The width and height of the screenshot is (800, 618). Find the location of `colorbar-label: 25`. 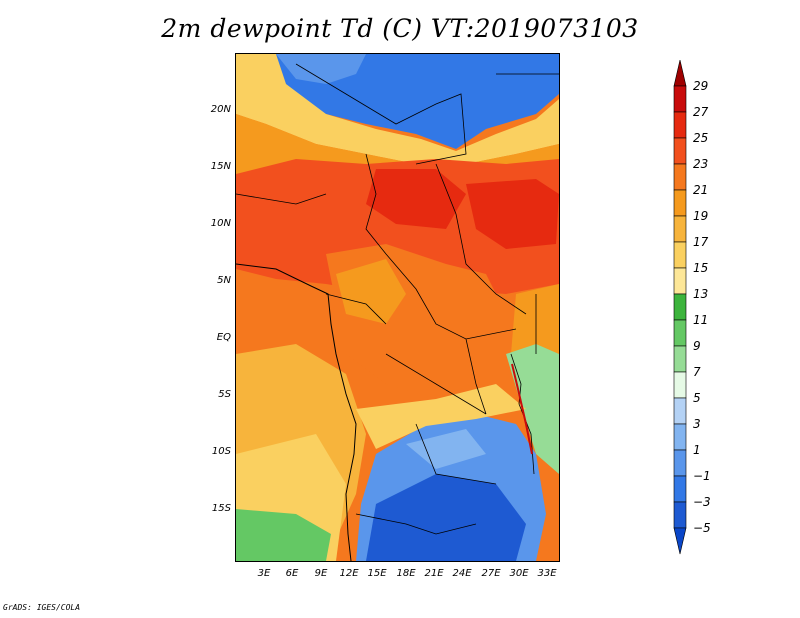

colorbar-label: 25 is located at coordinates (701, 138).